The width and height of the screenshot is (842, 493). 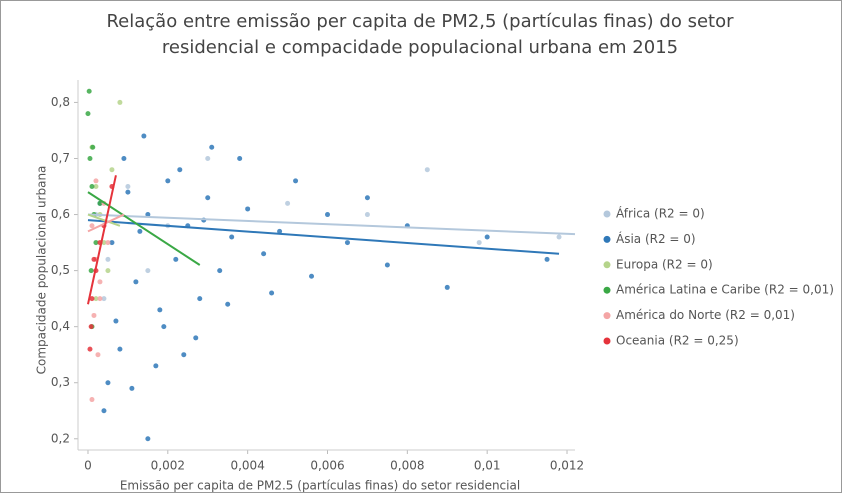 What do you see at coordinates (487, 466) in the screenshot?
I see `x-tick-label: 0,01` at bounding box center [487, 466].